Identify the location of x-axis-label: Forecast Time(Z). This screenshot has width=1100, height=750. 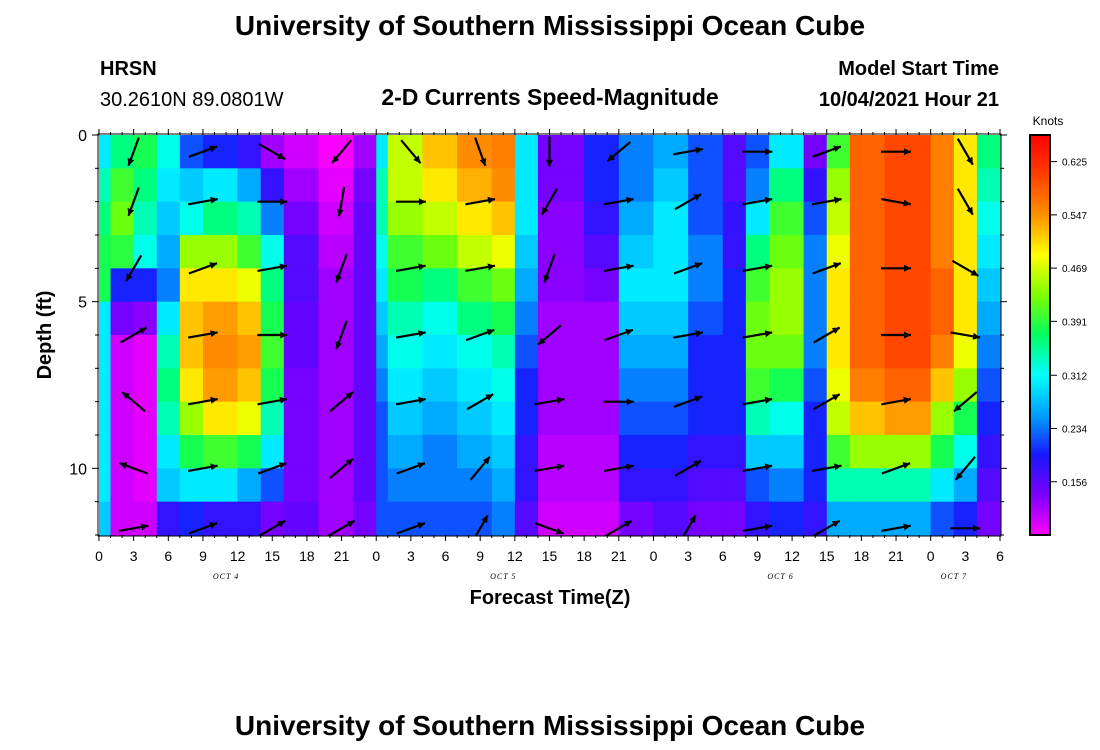
(550, 598).